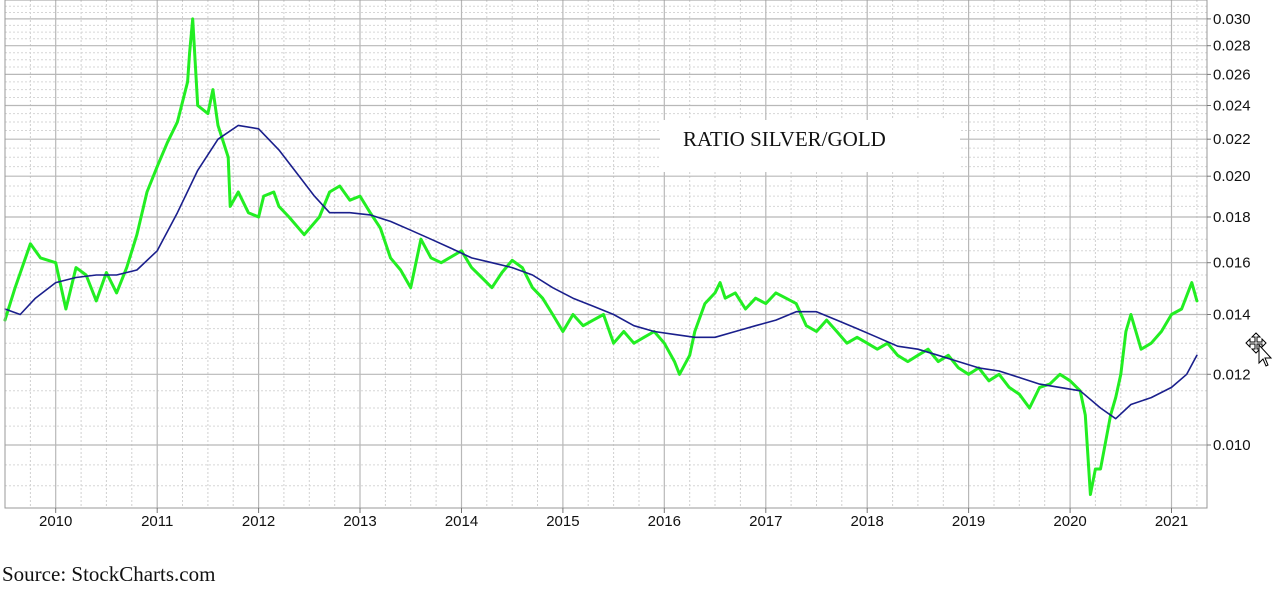  I want to click on y-tick-label: 0.012, so click(1232, 374).